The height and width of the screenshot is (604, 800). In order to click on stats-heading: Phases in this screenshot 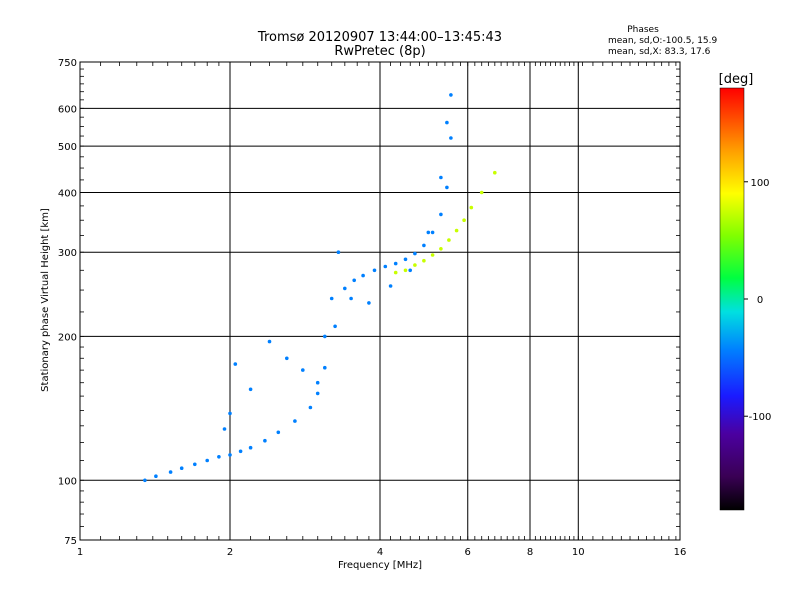, I will do `click(643, 30)`.